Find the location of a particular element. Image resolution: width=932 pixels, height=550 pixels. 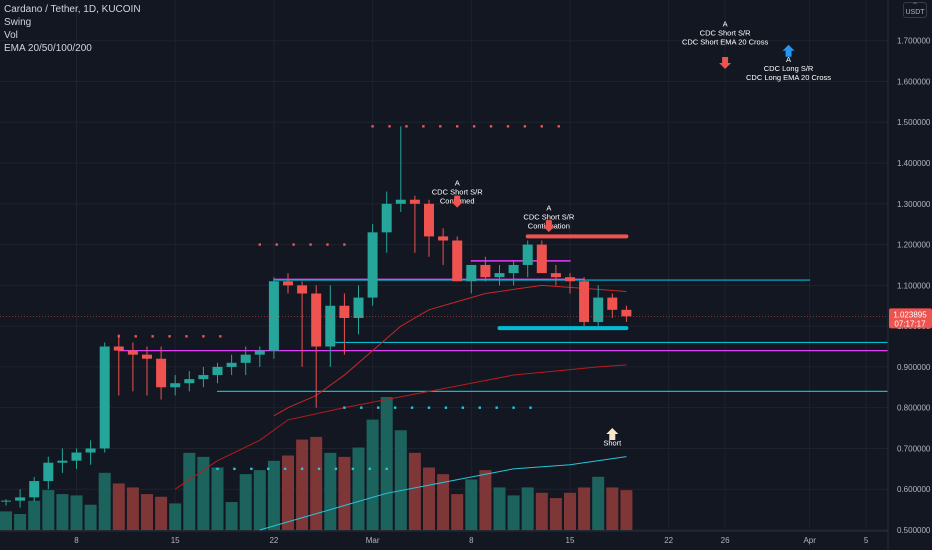

y-tick-label: 1.300000 is located at coordinates (914, 204).